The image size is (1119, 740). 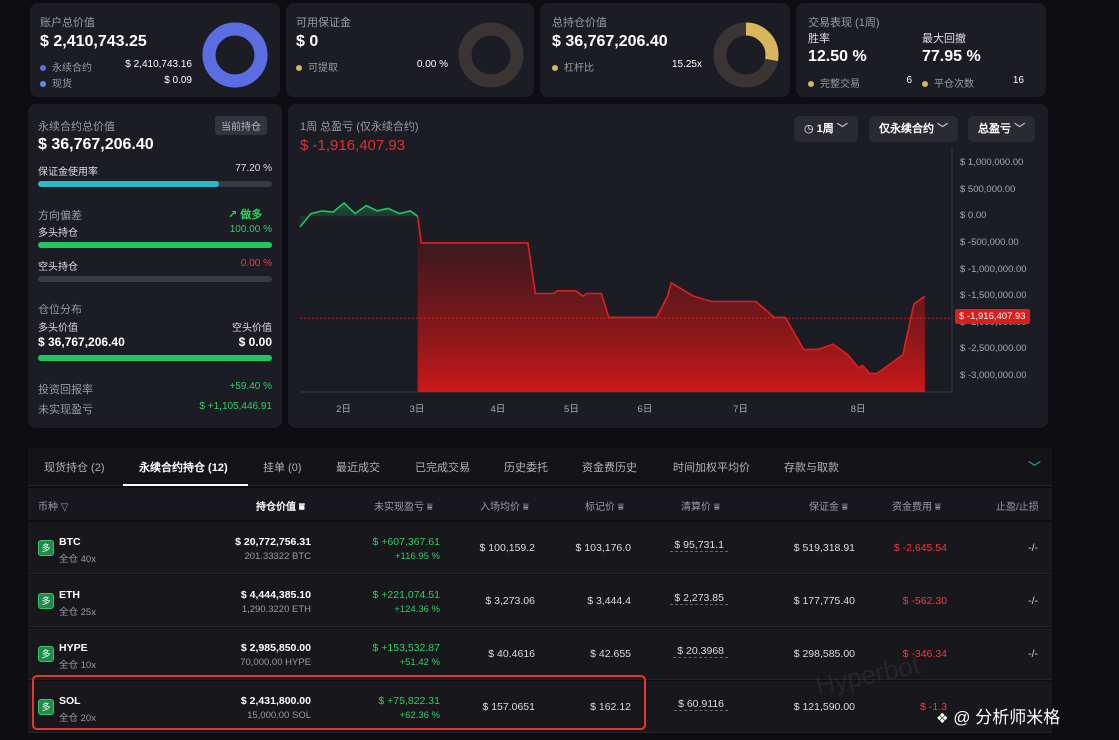 What do you see at coordinates (507, 548) in the screenshot?
I see `entry-price: $ 100,159.2` at bounding box center [507, 548].